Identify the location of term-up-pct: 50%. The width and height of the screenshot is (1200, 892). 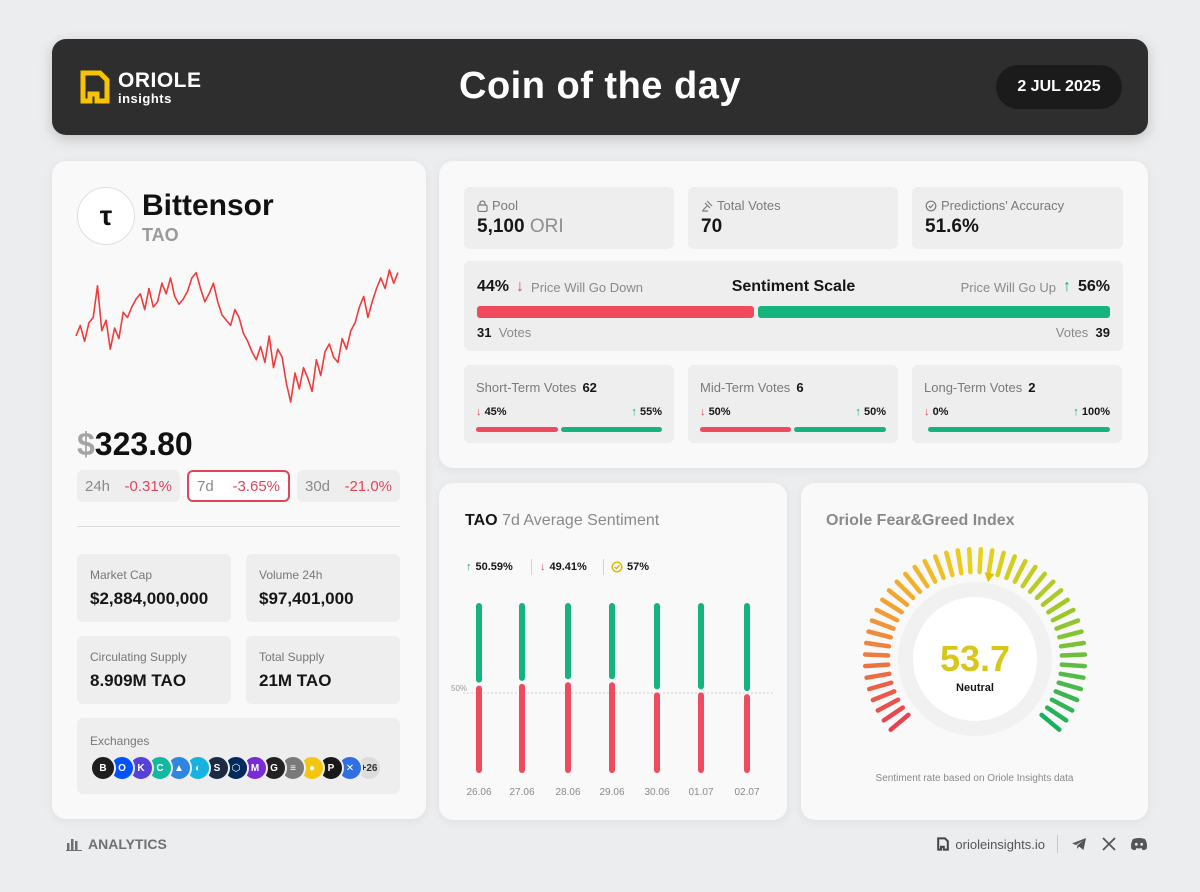
(874, 412).